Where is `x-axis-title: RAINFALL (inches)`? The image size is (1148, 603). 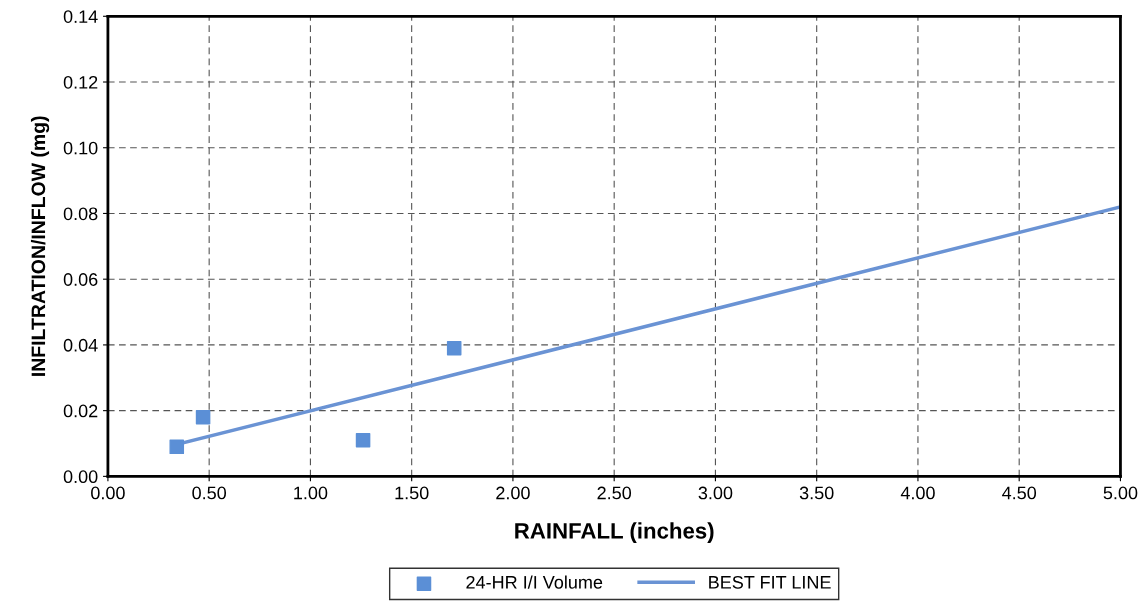
x-axis-title: RAINFALL (inches) is located at coordinates (614, 533).